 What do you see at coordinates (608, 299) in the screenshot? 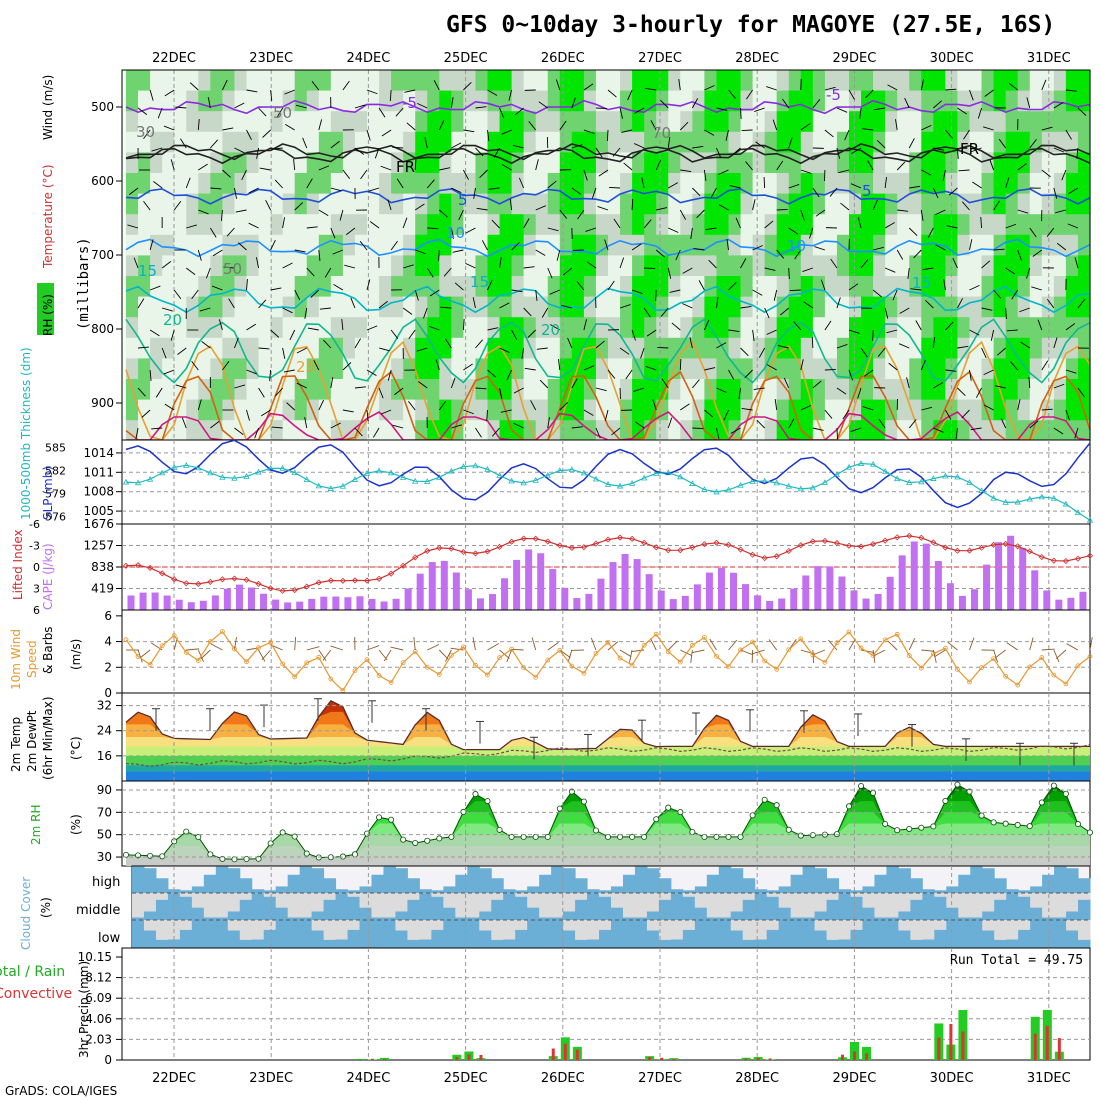
I see `temperature-contour` at bounding box center [608, 299].